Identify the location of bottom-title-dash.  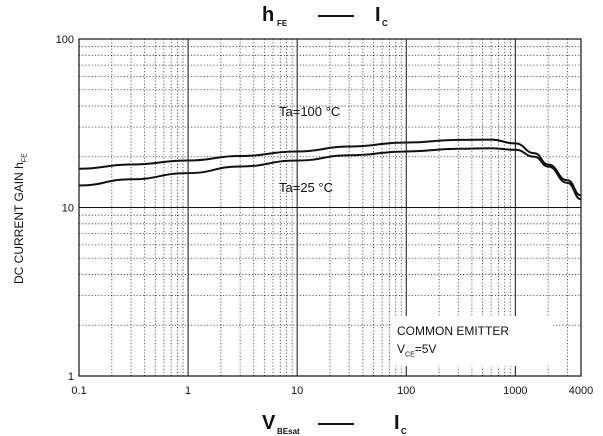
(336, 424).